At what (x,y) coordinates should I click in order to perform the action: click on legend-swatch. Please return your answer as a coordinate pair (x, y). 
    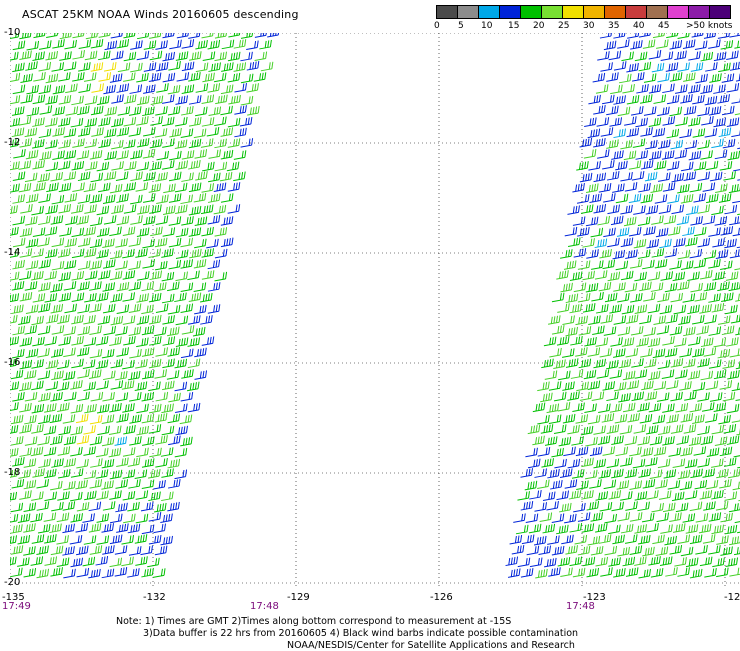
    Looking at the image, I should click on (657, 12).